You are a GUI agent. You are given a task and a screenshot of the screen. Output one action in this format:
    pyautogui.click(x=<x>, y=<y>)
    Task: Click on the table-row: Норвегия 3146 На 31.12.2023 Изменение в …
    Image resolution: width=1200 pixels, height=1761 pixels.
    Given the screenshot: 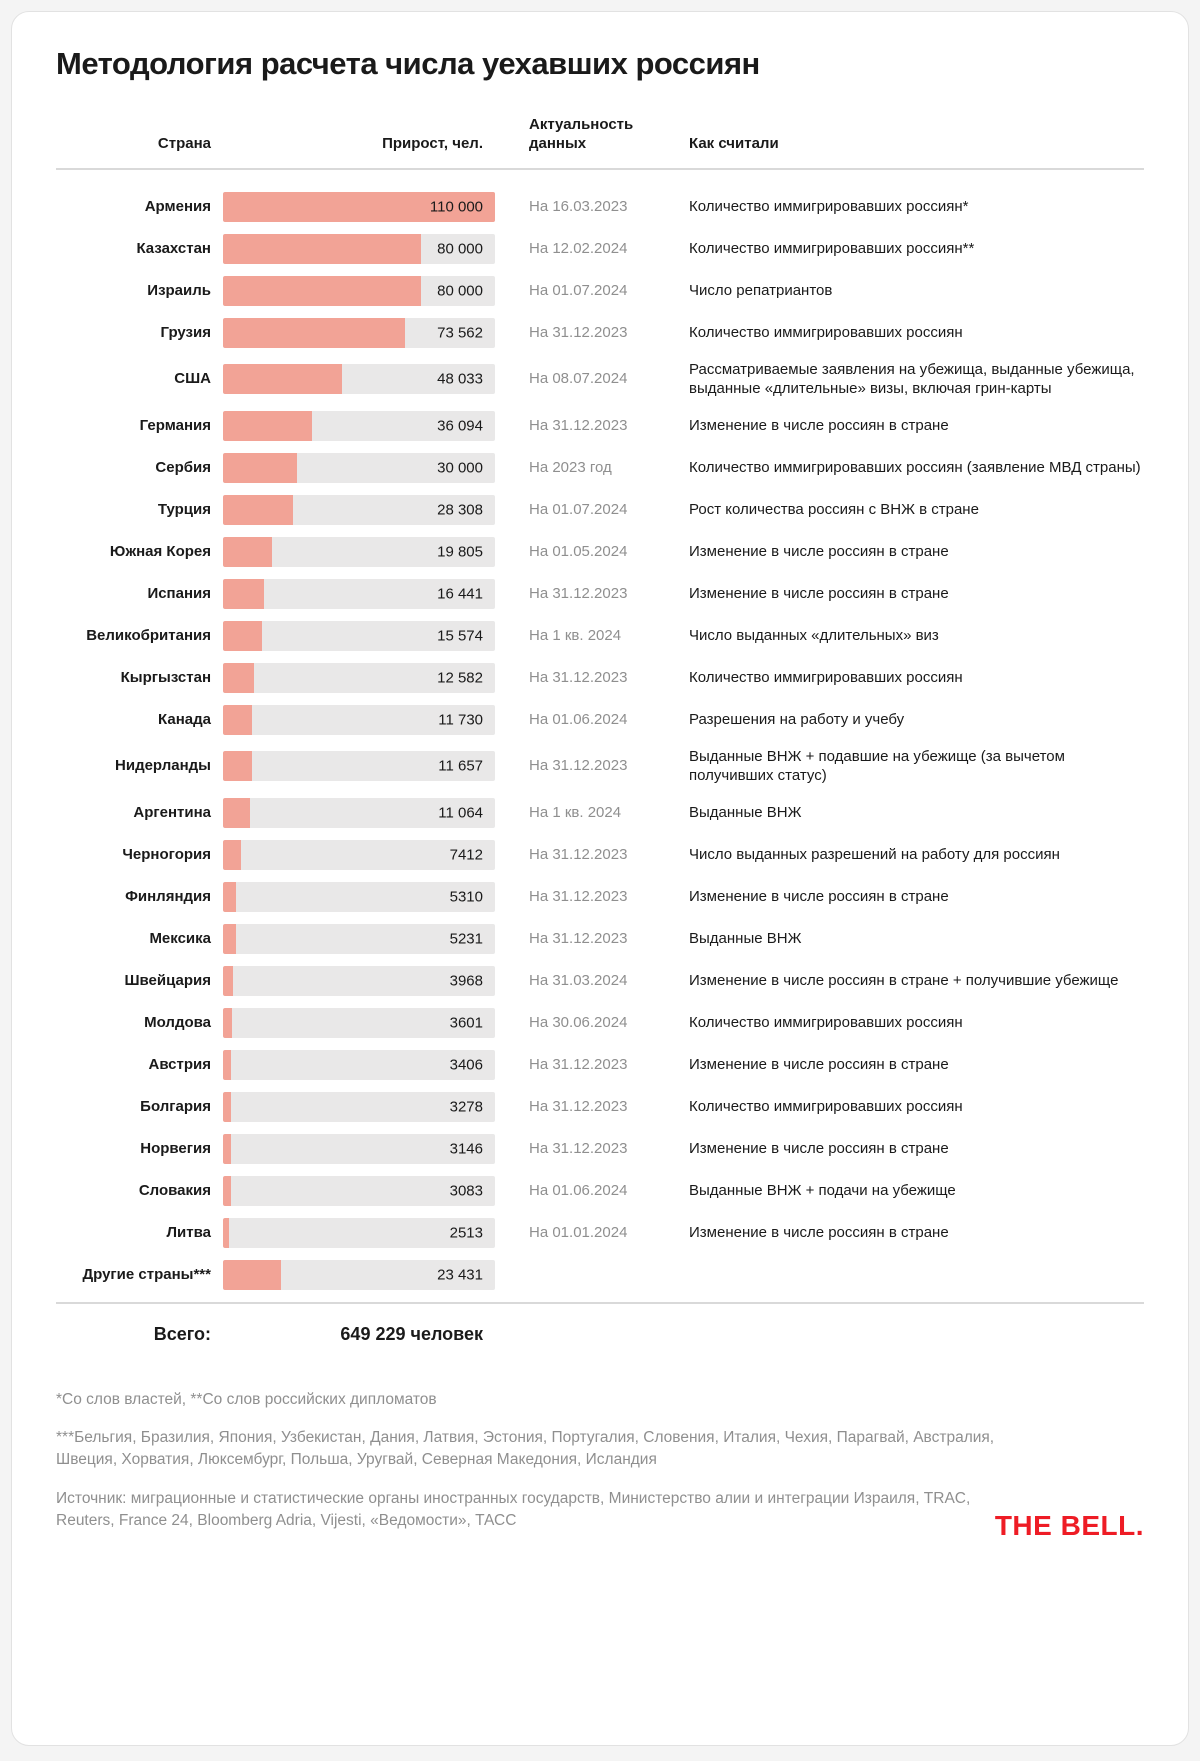 What is the action you would take?
    pyautogui.click(x=600, y=1148)
    